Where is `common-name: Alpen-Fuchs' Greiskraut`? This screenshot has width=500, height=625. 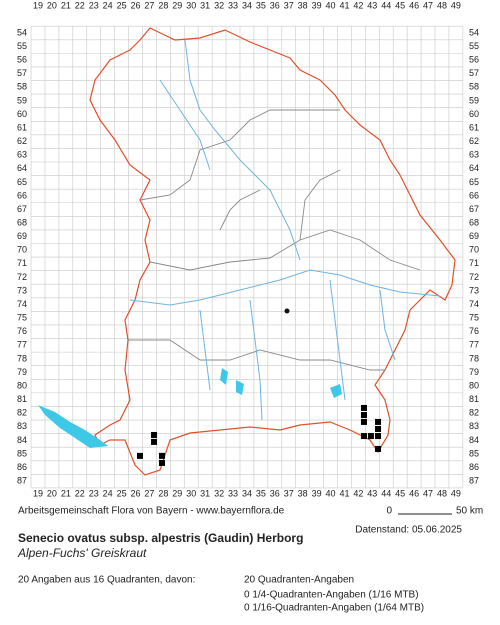
common-name: Alpen-Fuchs' Greiskraut is located at coordinates (82, 553).